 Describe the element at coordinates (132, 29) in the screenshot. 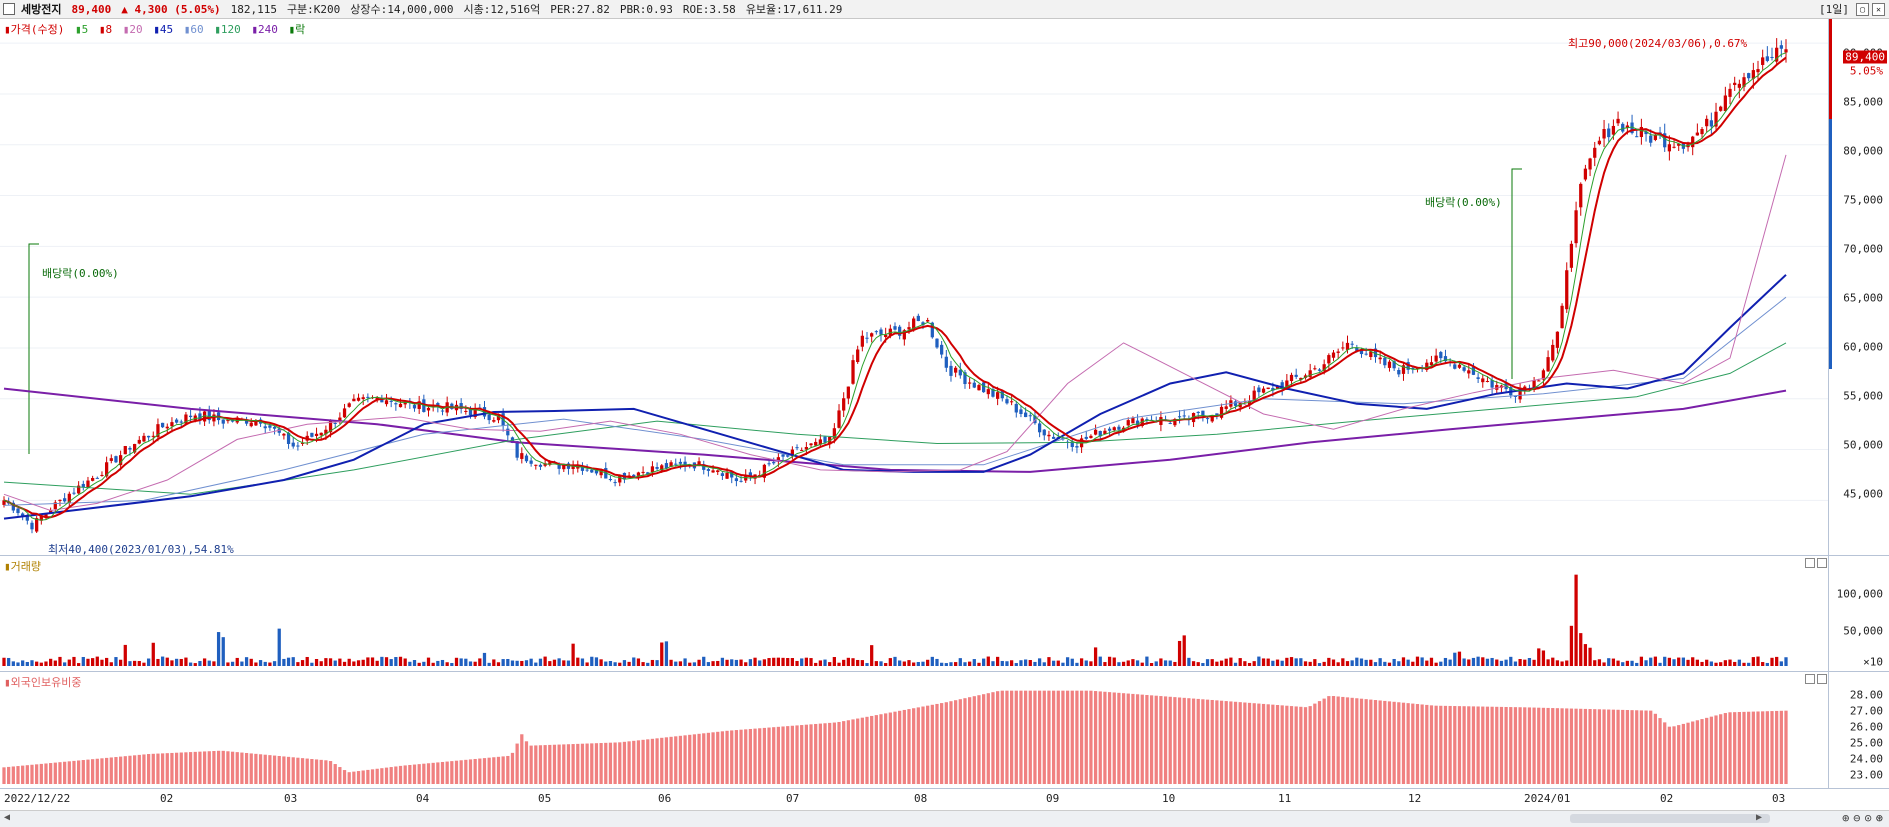

I see `legend-ma20: ▮20` at that location.